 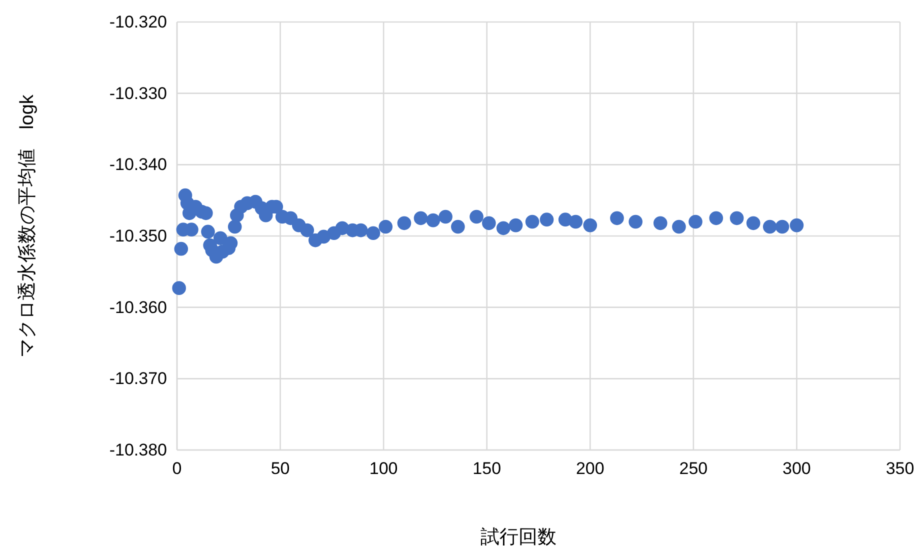 What do you see at coordinates (138, 164) in the screenshot?
I see `y-tick-label: -10.340` at bounding box center [138, 164].